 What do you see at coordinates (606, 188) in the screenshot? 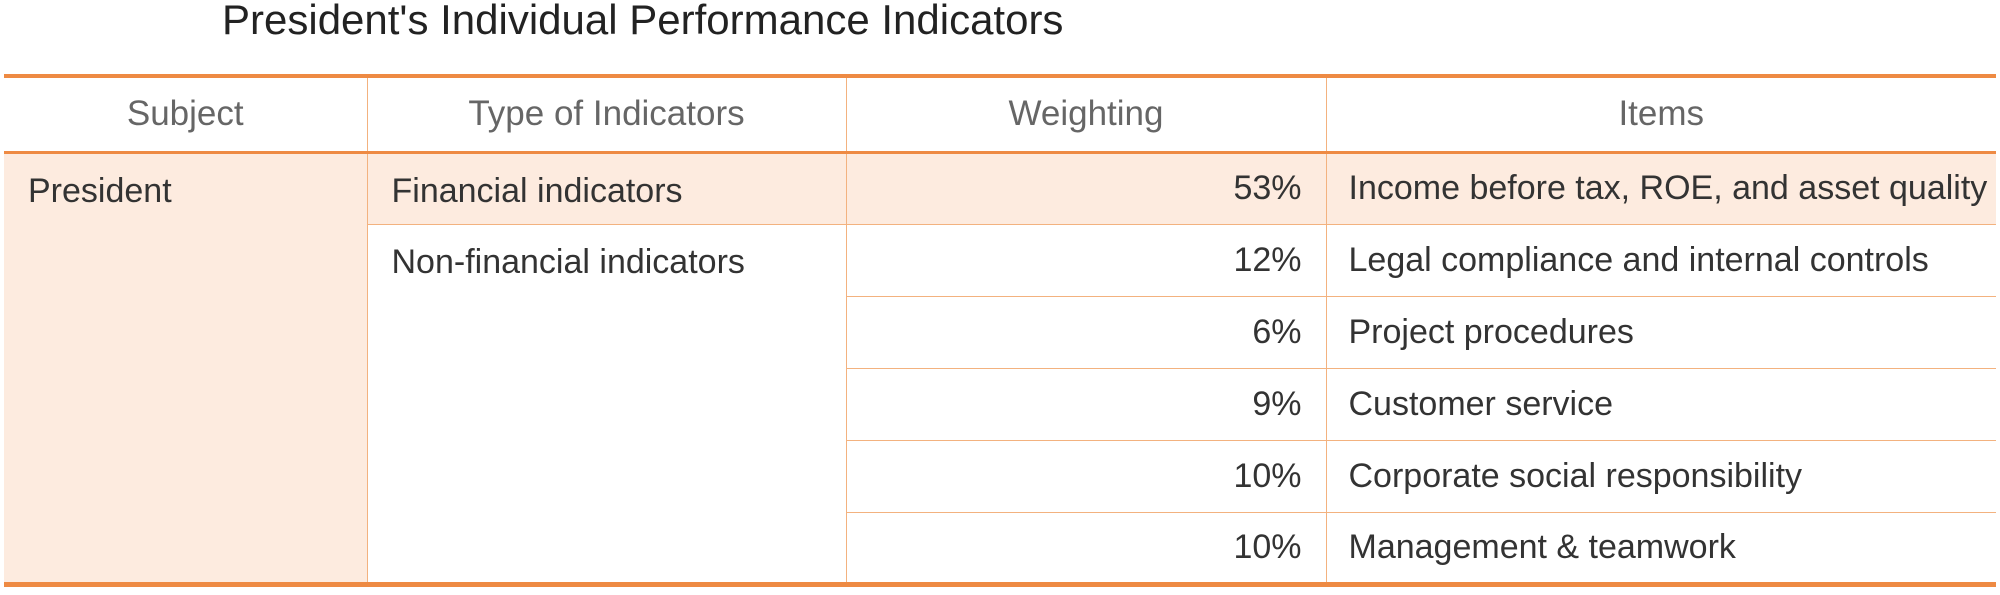
I see `indicator-type-cell: Financial indicators` at bounding box center [606, 188].